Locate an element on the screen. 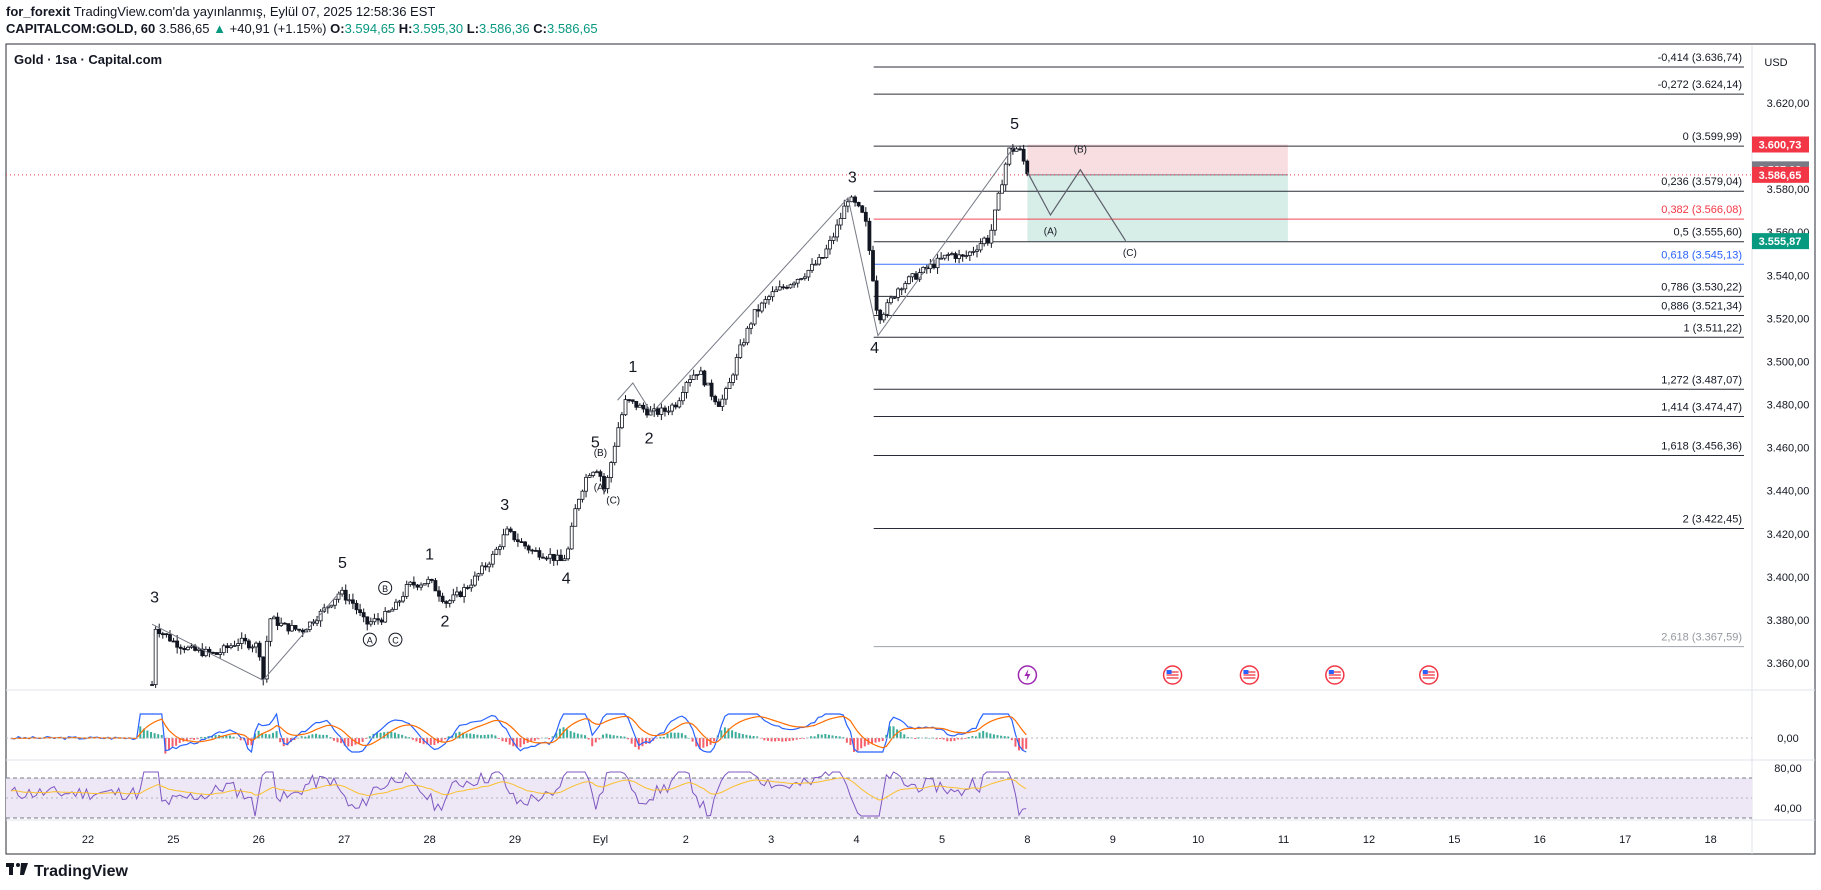  wave-label: (B) is located at coordinates (600, 453).